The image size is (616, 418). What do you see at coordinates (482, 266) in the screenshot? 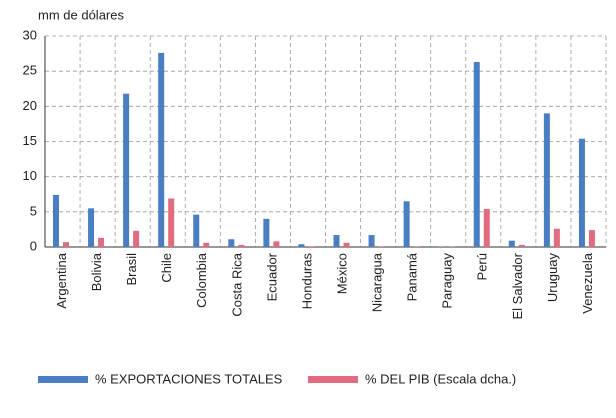
I see `x-tick-label: Perú` at bounding box center [482, 266].